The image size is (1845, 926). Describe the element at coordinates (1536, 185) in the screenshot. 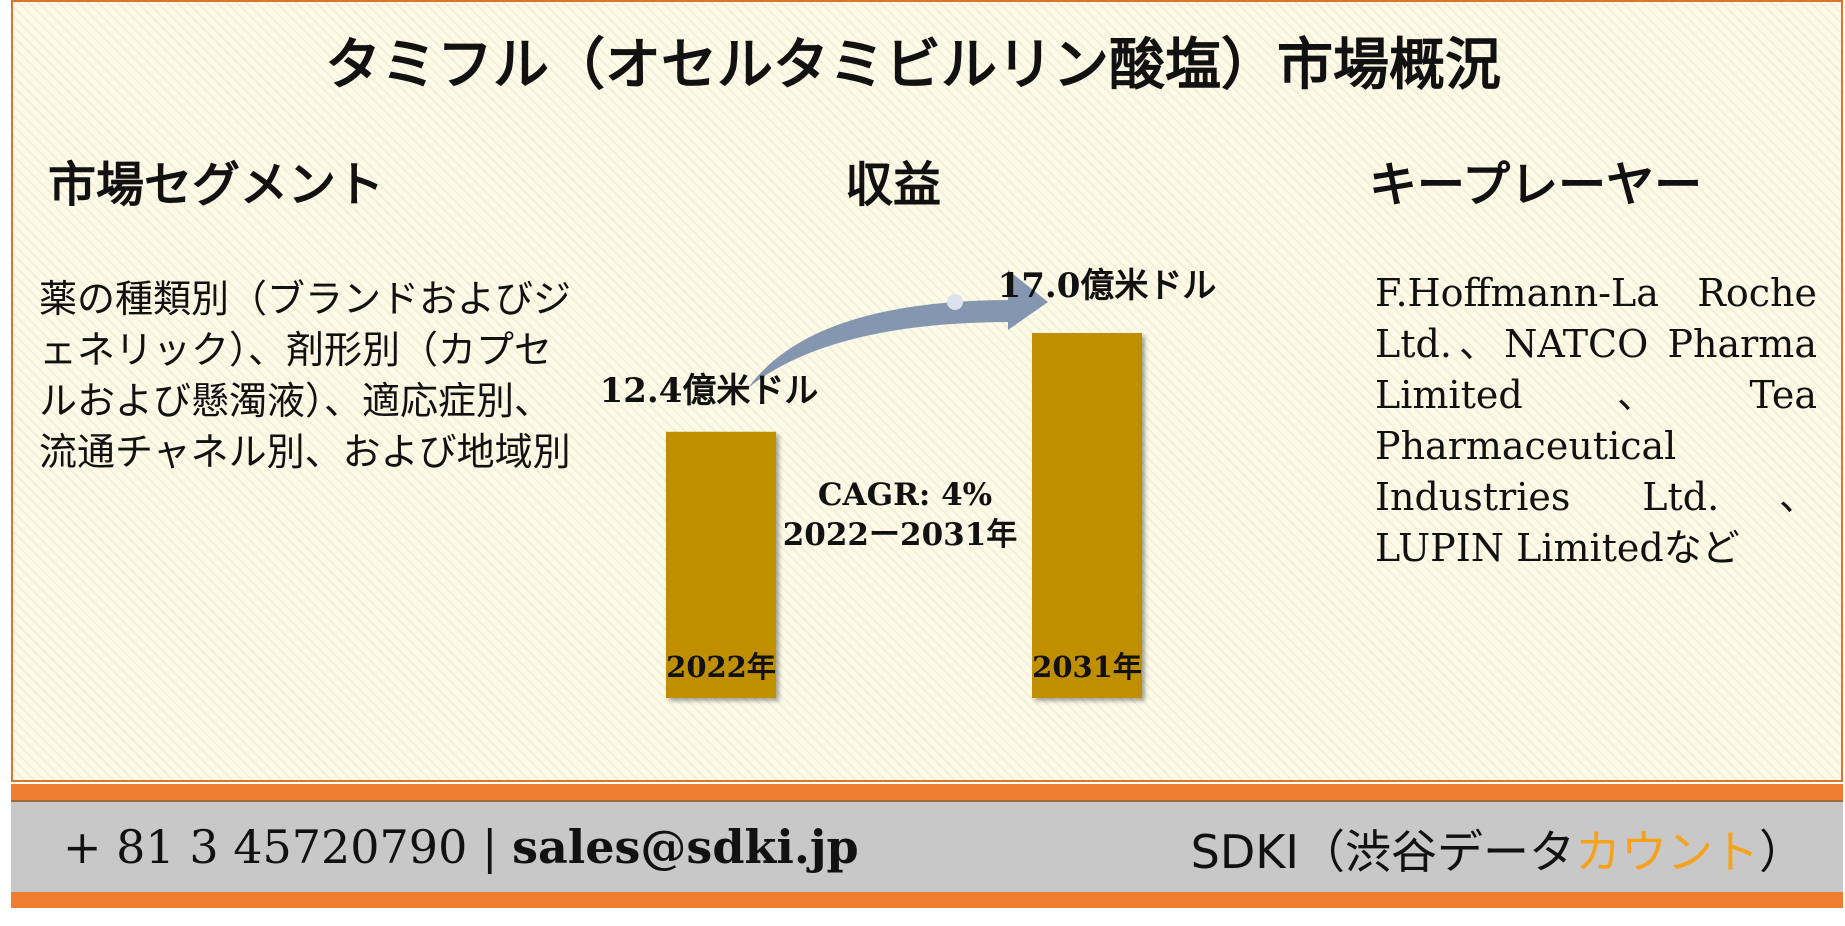

I see `key-players-heading: キープレーヤー` at that location.